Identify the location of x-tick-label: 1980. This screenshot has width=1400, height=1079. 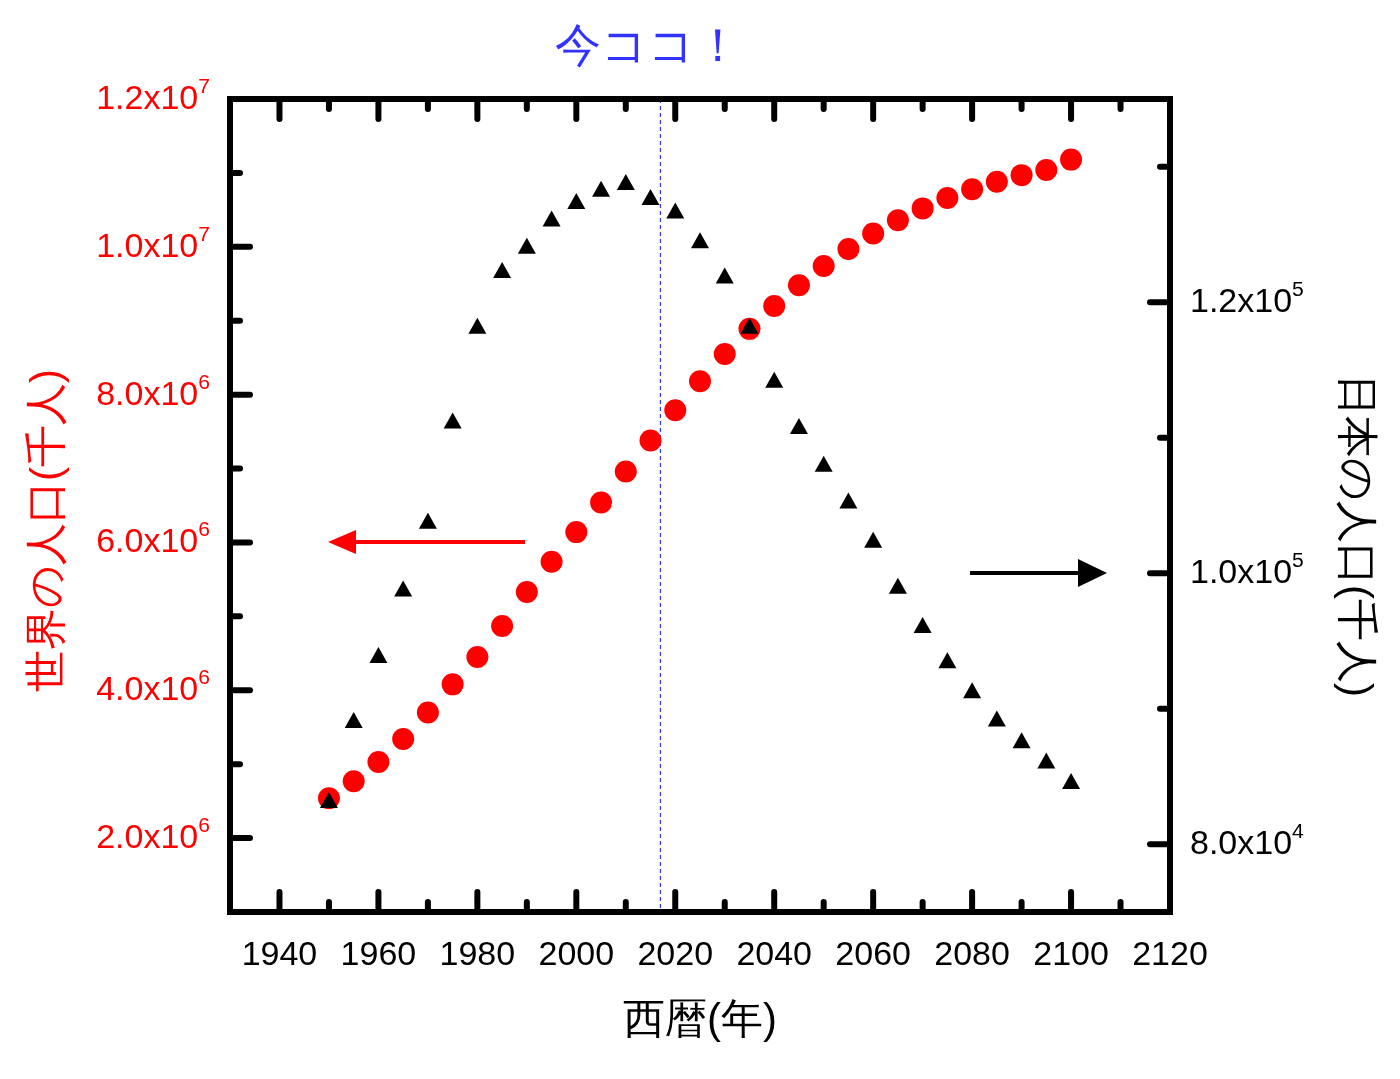
(477, 953).